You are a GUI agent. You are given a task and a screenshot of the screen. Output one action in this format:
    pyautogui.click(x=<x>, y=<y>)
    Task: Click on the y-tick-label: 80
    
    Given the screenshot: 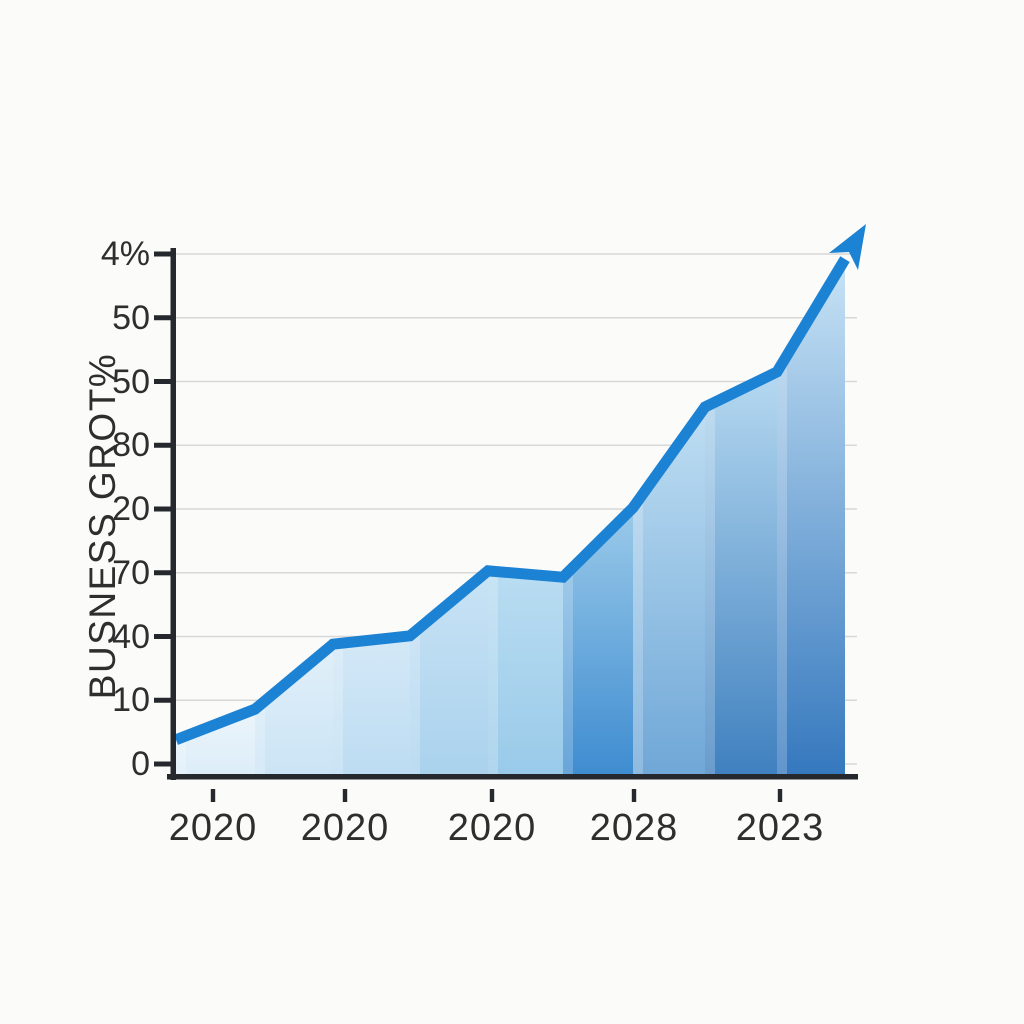 What is the action you would take?
    pyautogui.click(x=131, y=445)
    